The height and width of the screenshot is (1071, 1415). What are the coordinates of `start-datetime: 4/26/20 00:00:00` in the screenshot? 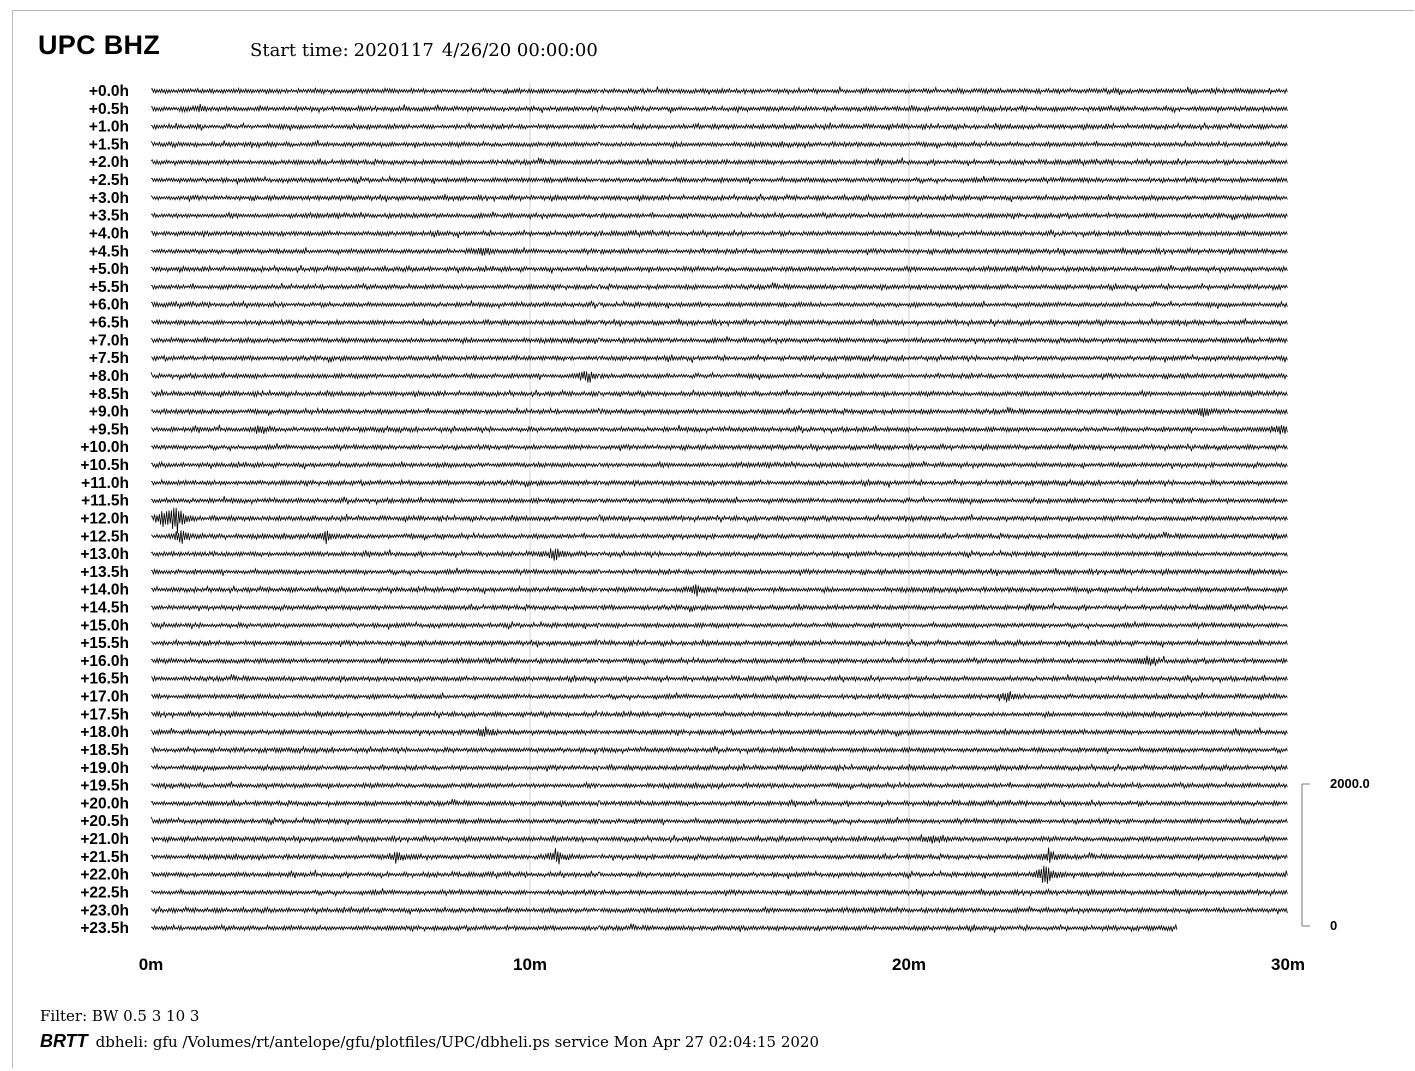 It's located at (519, 50).